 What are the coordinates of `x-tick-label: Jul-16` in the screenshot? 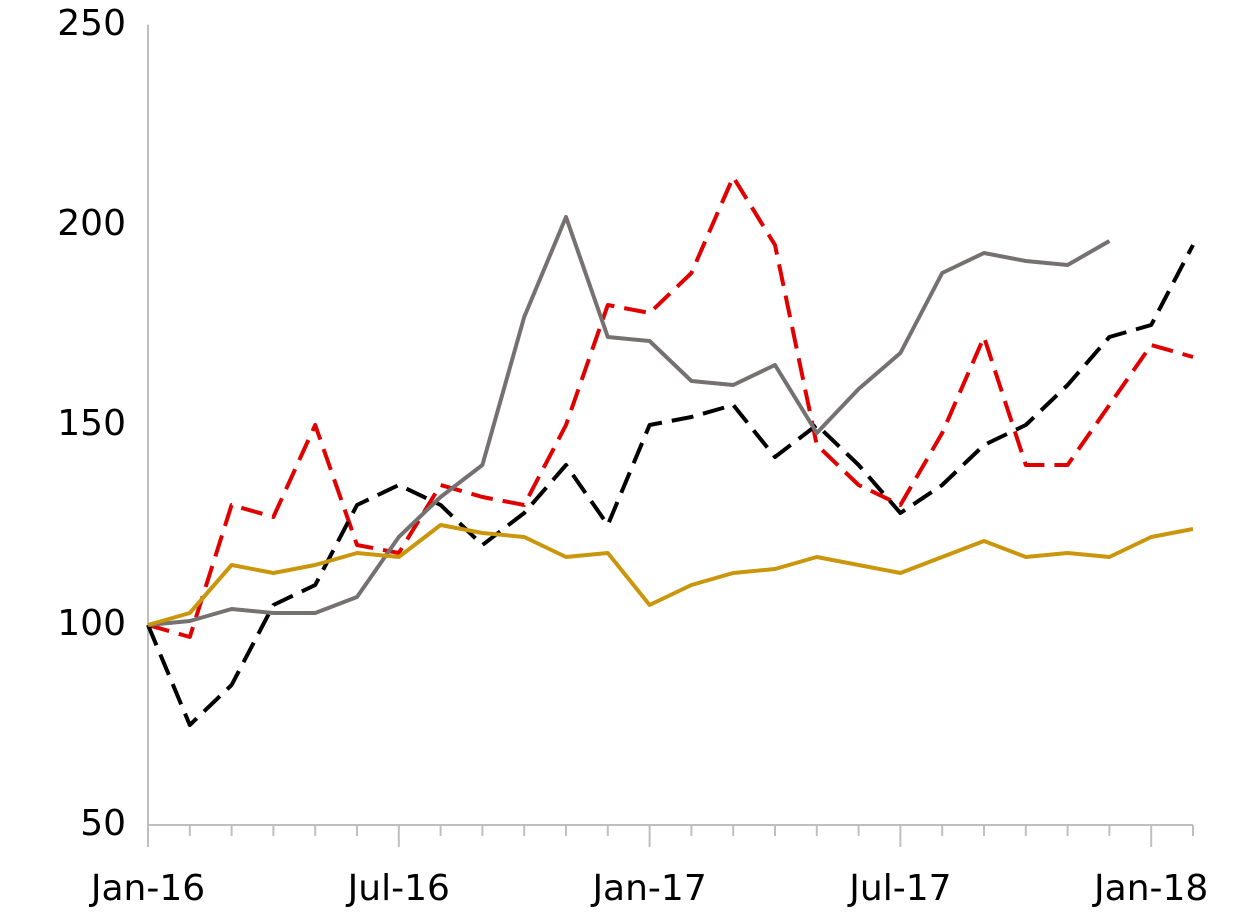 It's located at (398, 888).